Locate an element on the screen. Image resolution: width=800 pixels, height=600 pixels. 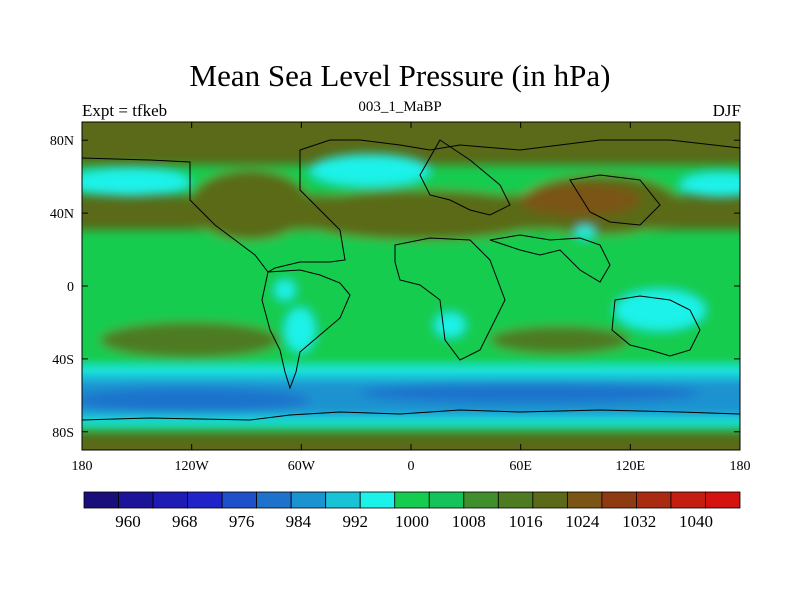
colorbar-label: 1000 is located at coordinates (412, 521).